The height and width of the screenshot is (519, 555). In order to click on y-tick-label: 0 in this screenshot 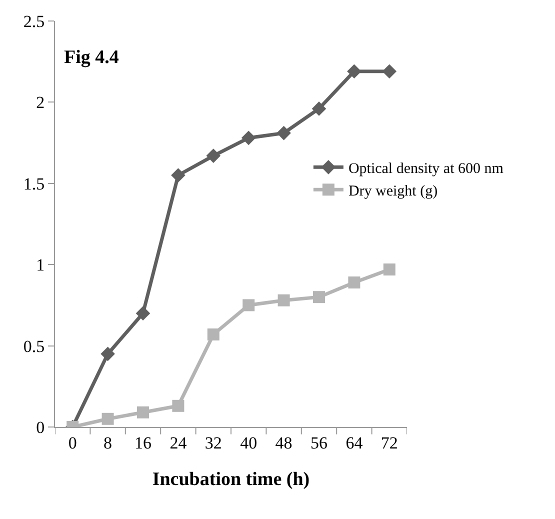, I will do `click(40, 427)`.